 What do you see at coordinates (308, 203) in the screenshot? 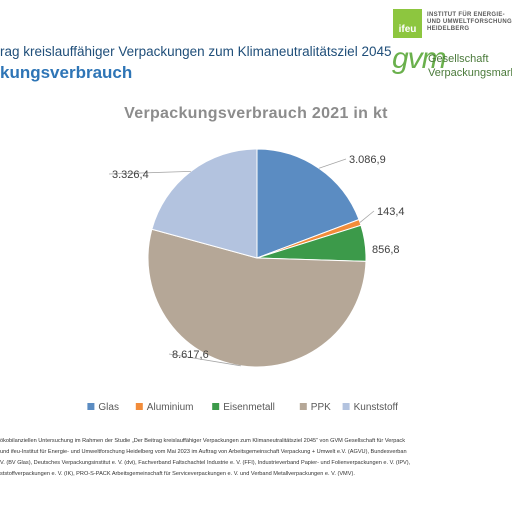
I see `pie-slice-glas` at bounding box center [308, 203].